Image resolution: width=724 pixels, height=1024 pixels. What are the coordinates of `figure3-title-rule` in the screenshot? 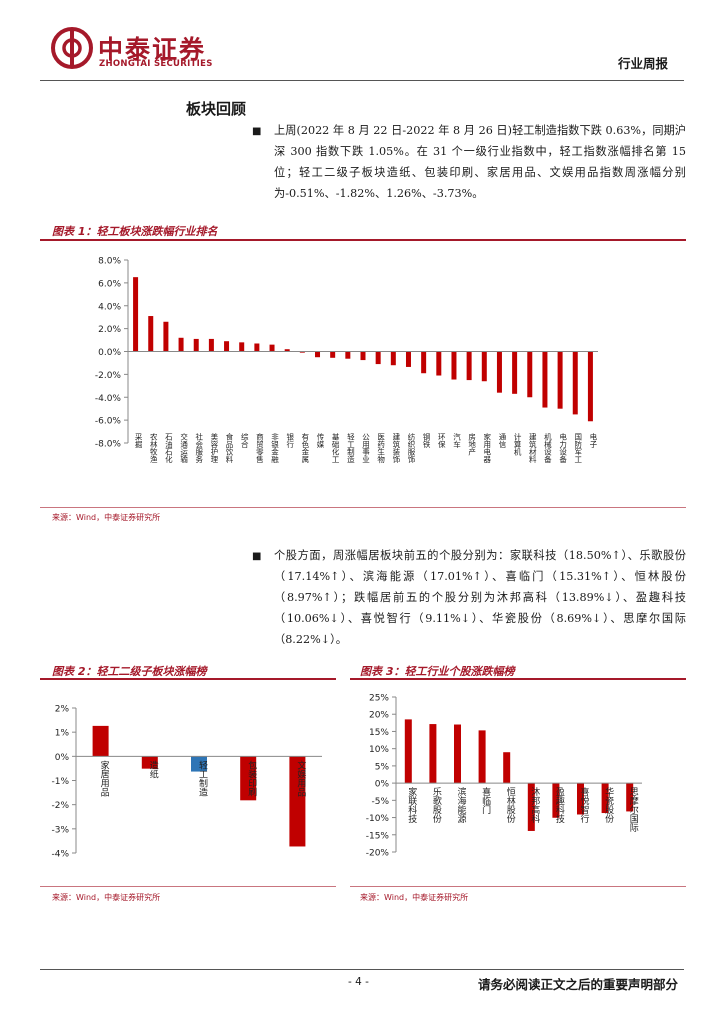 It's located at (518, 679).